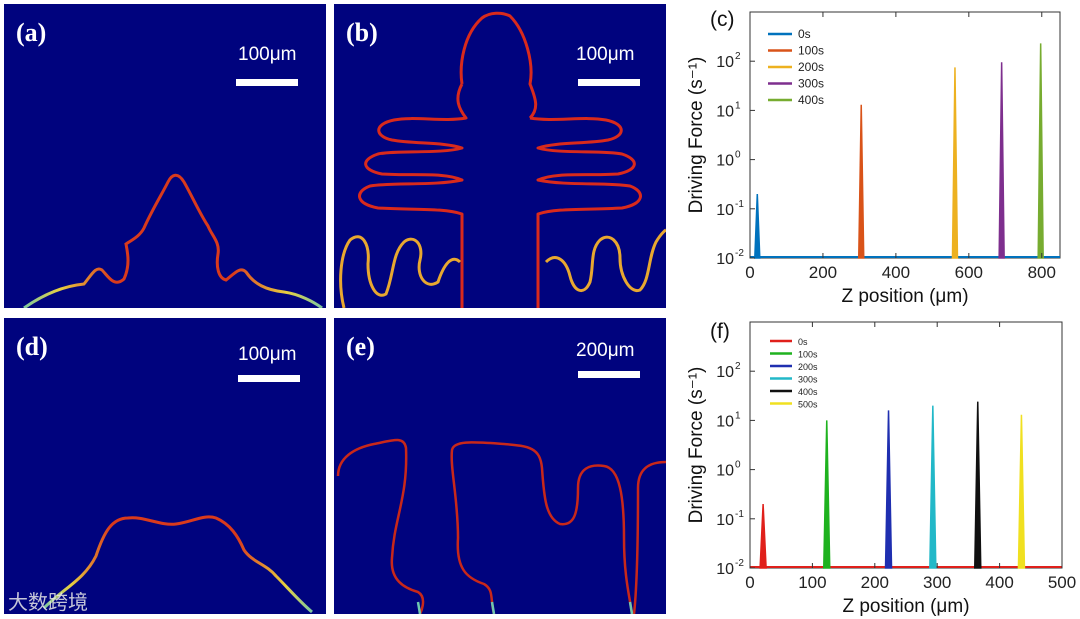 The height and width of the screenshot is (619, 1080). Describe the element at coordinates (177, 564) in the screenshot. I see `interface-contour-d` at that location.